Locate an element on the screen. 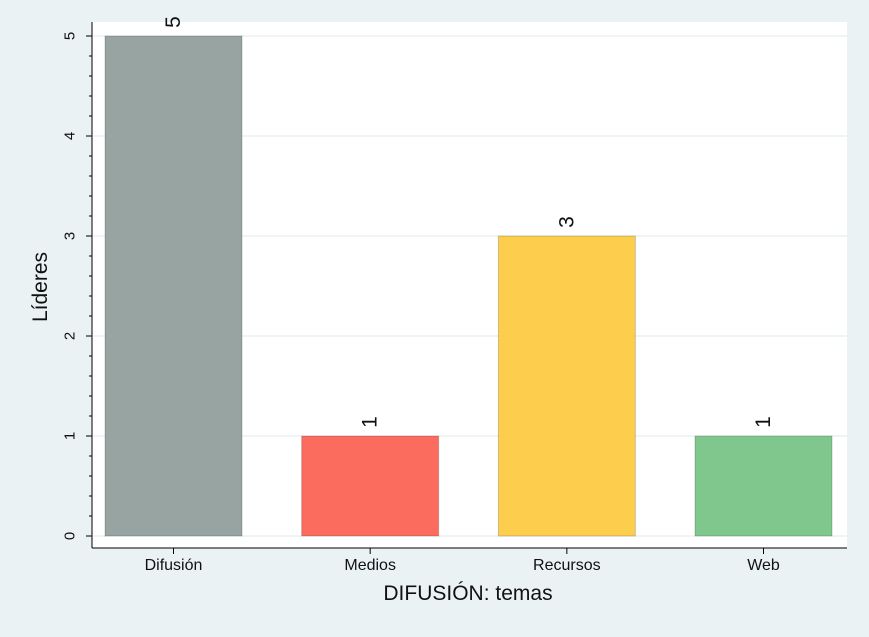 The image size is (869, 637). y-tick-label: 0 is located at coordinates (70, 536).